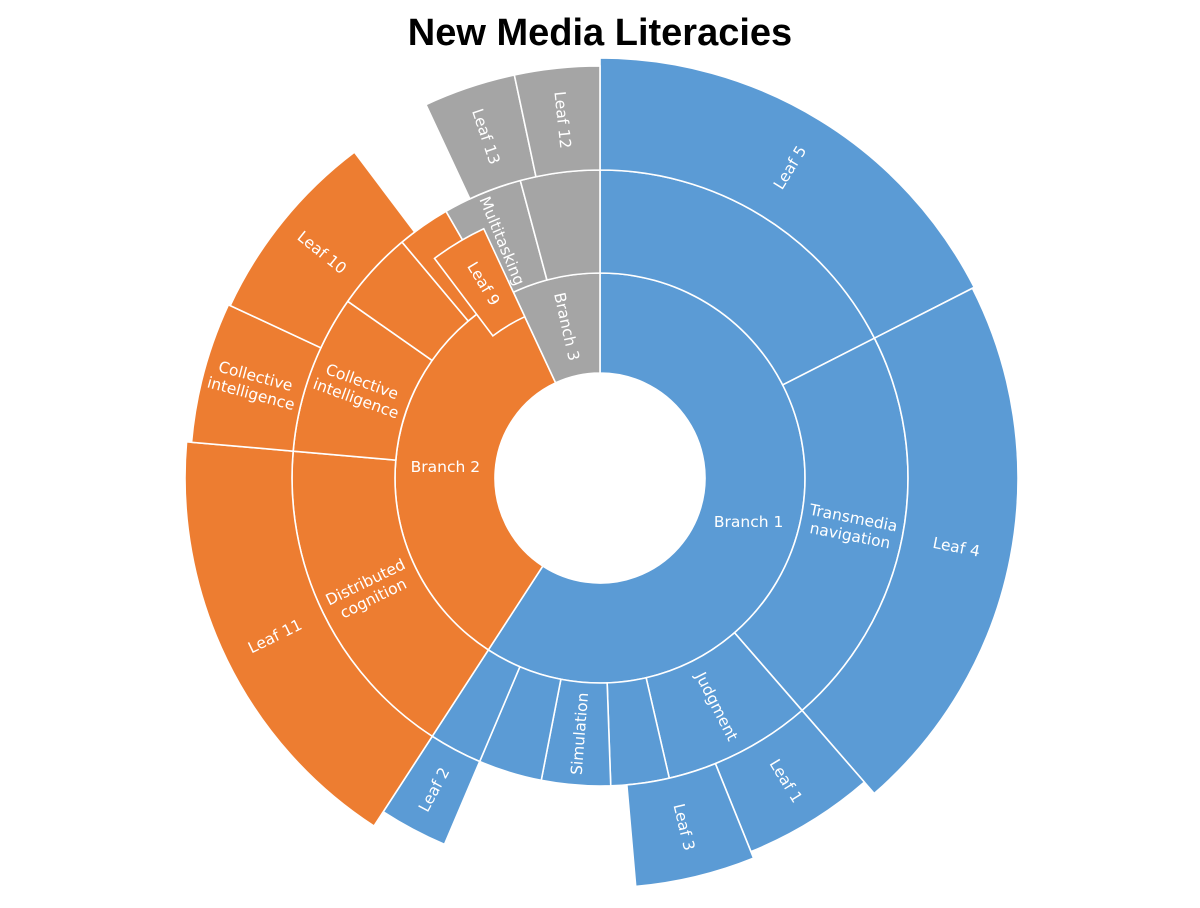 The image size is (1200, 908). What do you see at coordinates (600, 33) in the screenshot?
I see `chart-title: New Media Literacies` at bounding box center [600, 33].